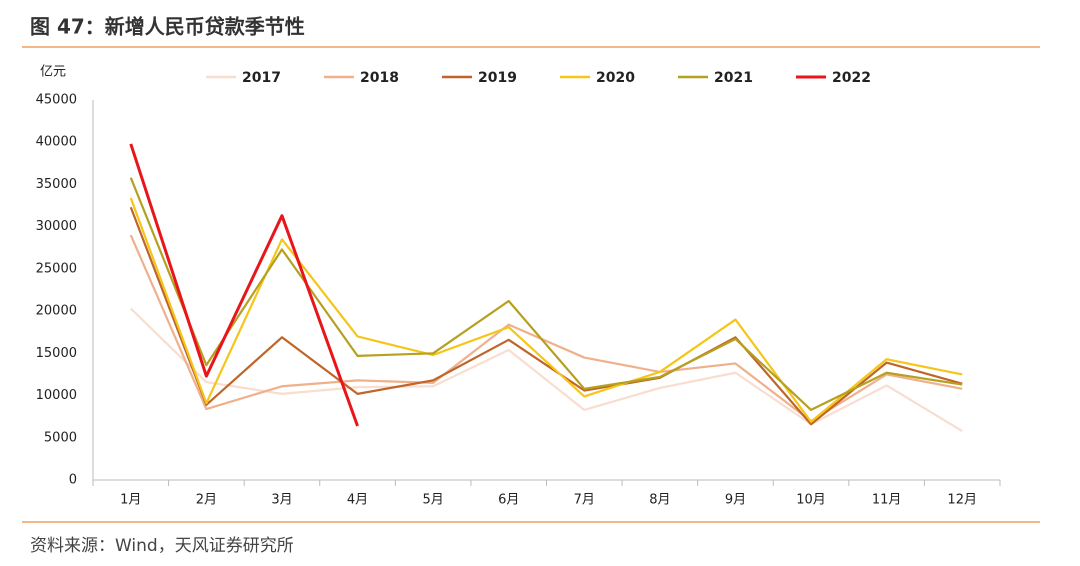 This screenshot has width=1080, height=566. What do you see at coordinates (615, 78) in the screenshot?
I see `legend-label: 2020` at bounding box center [615, 78].